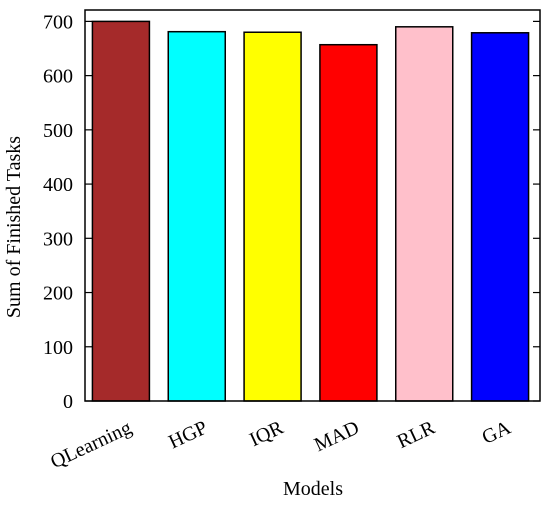  I want to click on bar-rlr, so click(424, 214).